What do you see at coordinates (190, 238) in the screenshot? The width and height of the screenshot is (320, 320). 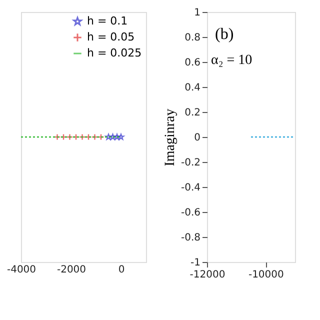 I see `y-tick-label: -0.8` at bounding box center [190, 238].